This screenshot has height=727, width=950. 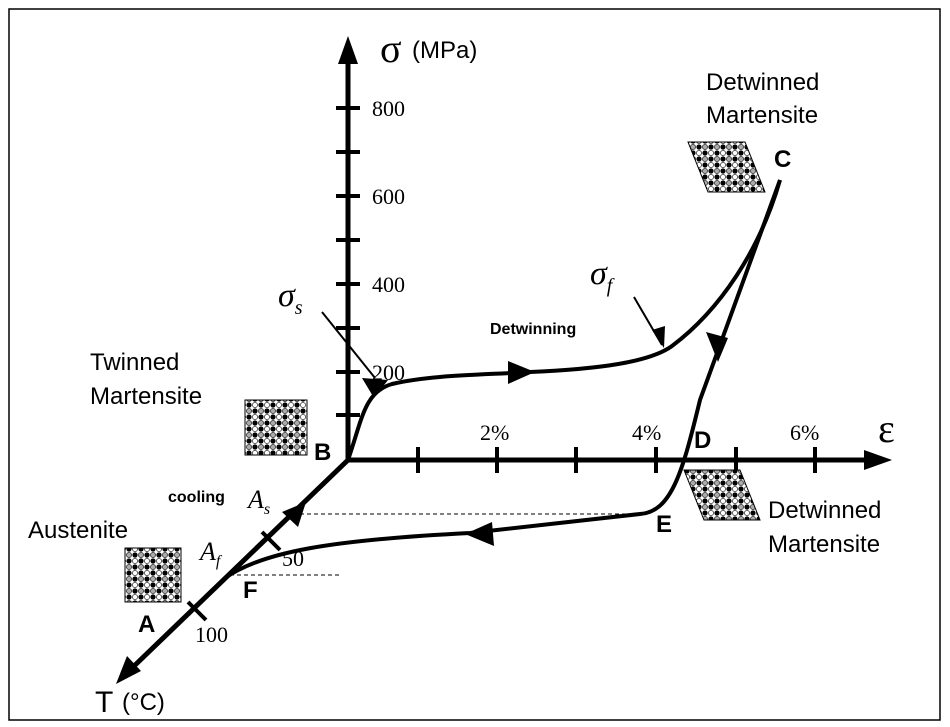 I want to click on detwinning-label: Detwinning, so click(x=533, y=329).